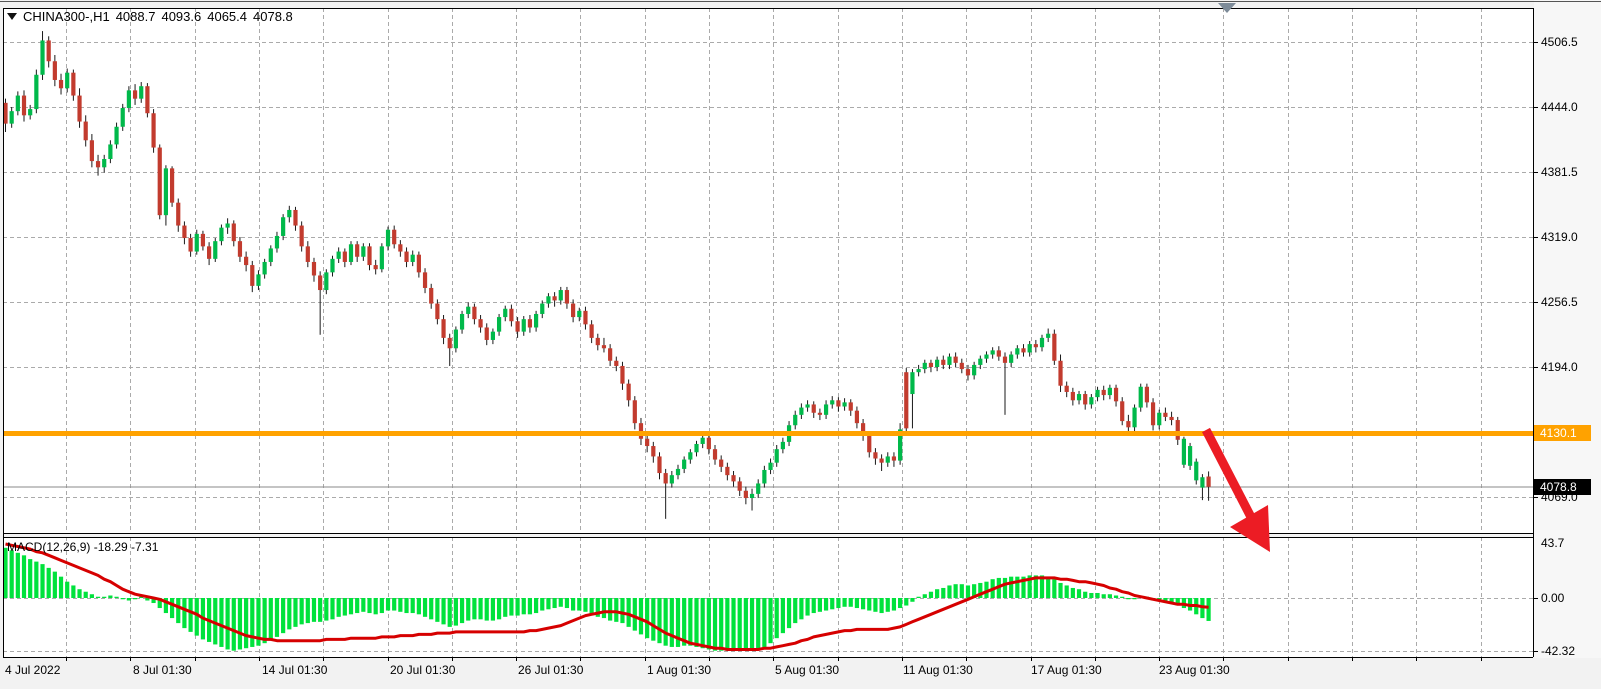 The width and height of the screenshot is (1601, 689). What do you see at coordinates (938, 670) in the screenshot?
I see `time-axis-label: 11 Aug 01:30` at bounding box center [938, 670].